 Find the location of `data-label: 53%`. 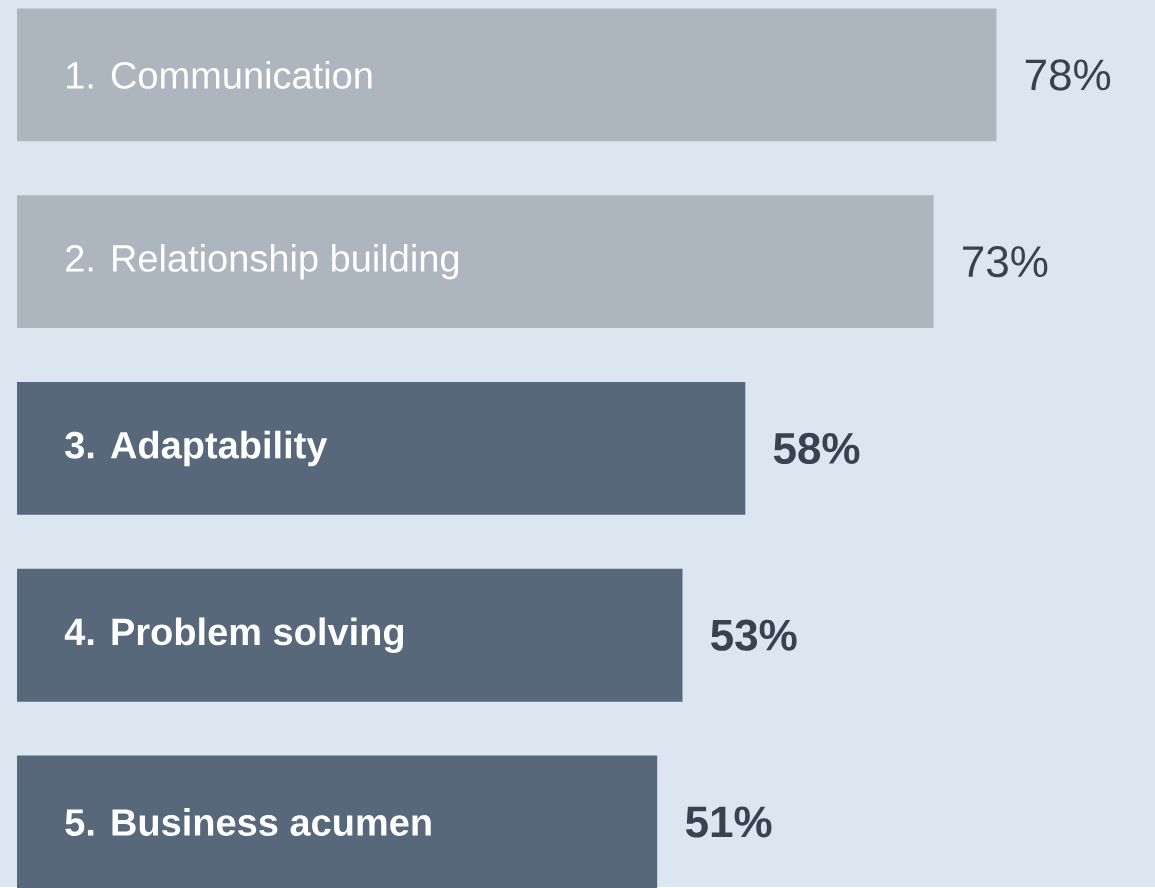

data-label: 53% is located at coordinates (754, 635).